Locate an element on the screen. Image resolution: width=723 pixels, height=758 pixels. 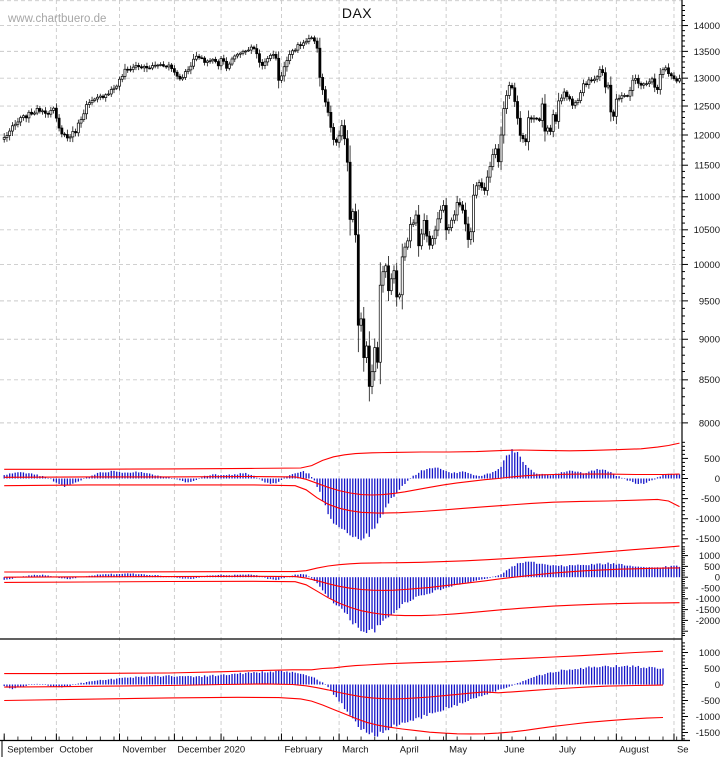
price-axis-label: 14000 is located at coordinates (707, 26).